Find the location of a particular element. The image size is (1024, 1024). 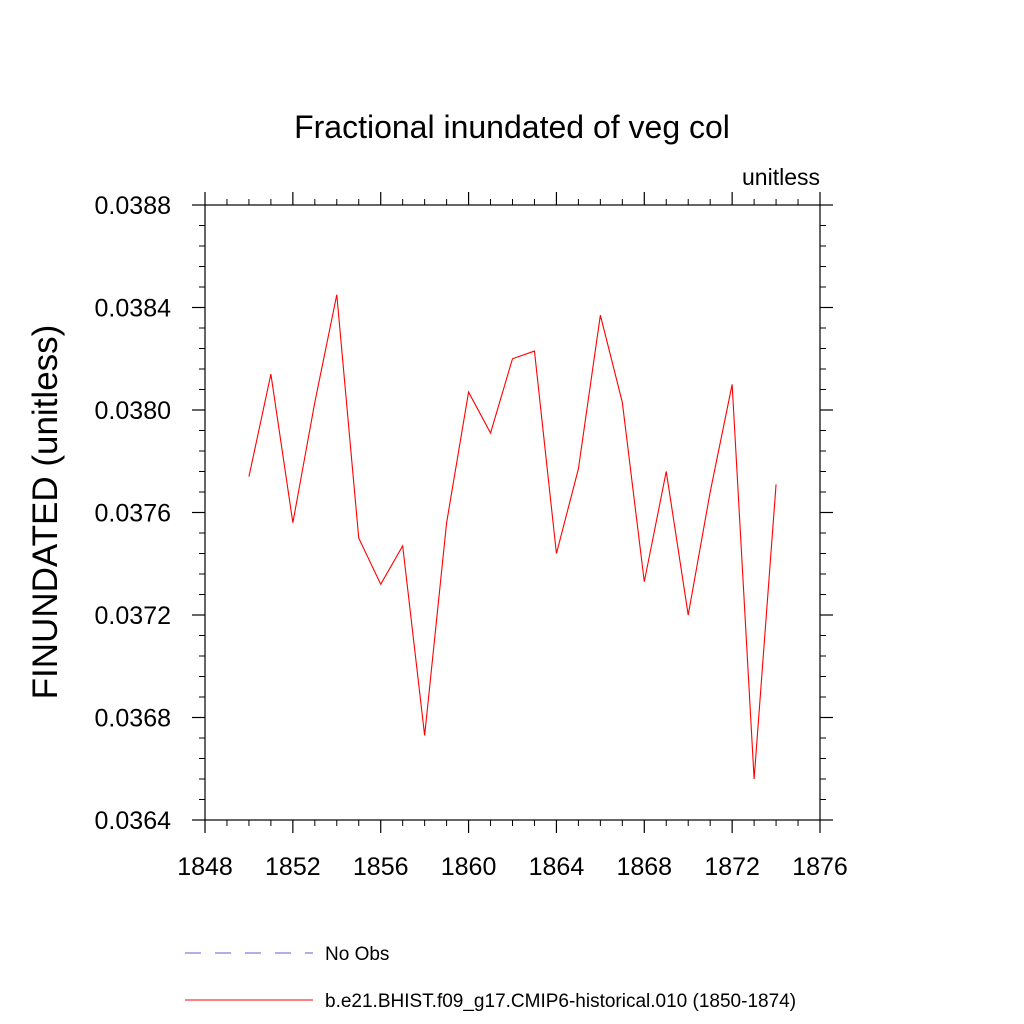

x-tick-label: 1852 is located at coordinates (293, 867).